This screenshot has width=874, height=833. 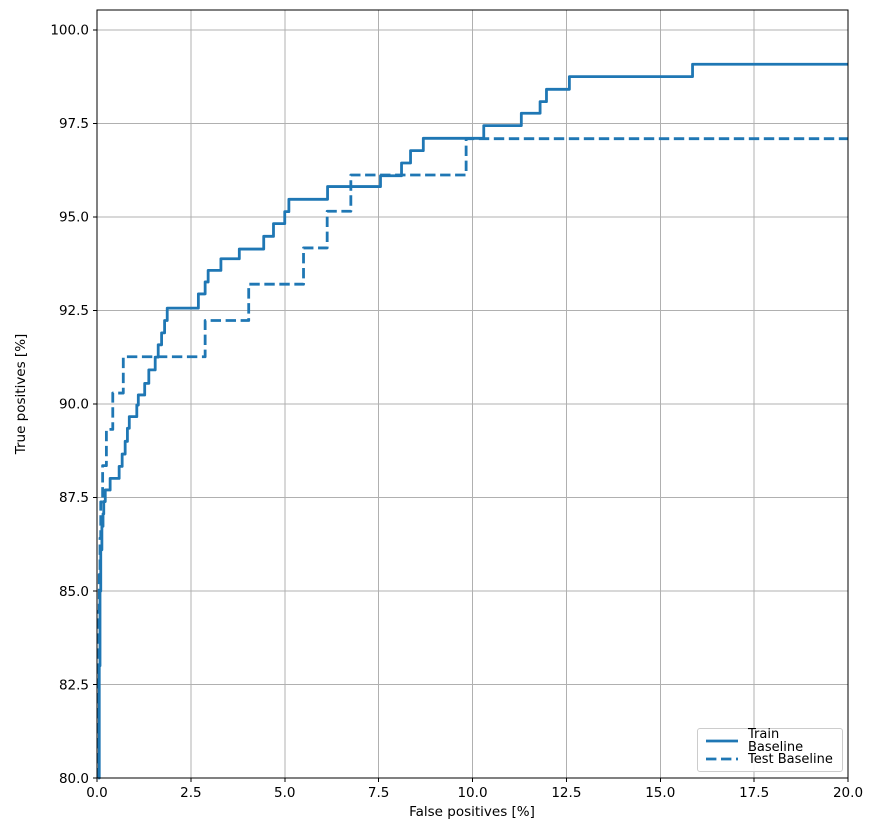 What do you see at coordinates (776, 740) in the screenshot?
I see `legend-label-train: Train Baseline` at bounding box center [776, 740].